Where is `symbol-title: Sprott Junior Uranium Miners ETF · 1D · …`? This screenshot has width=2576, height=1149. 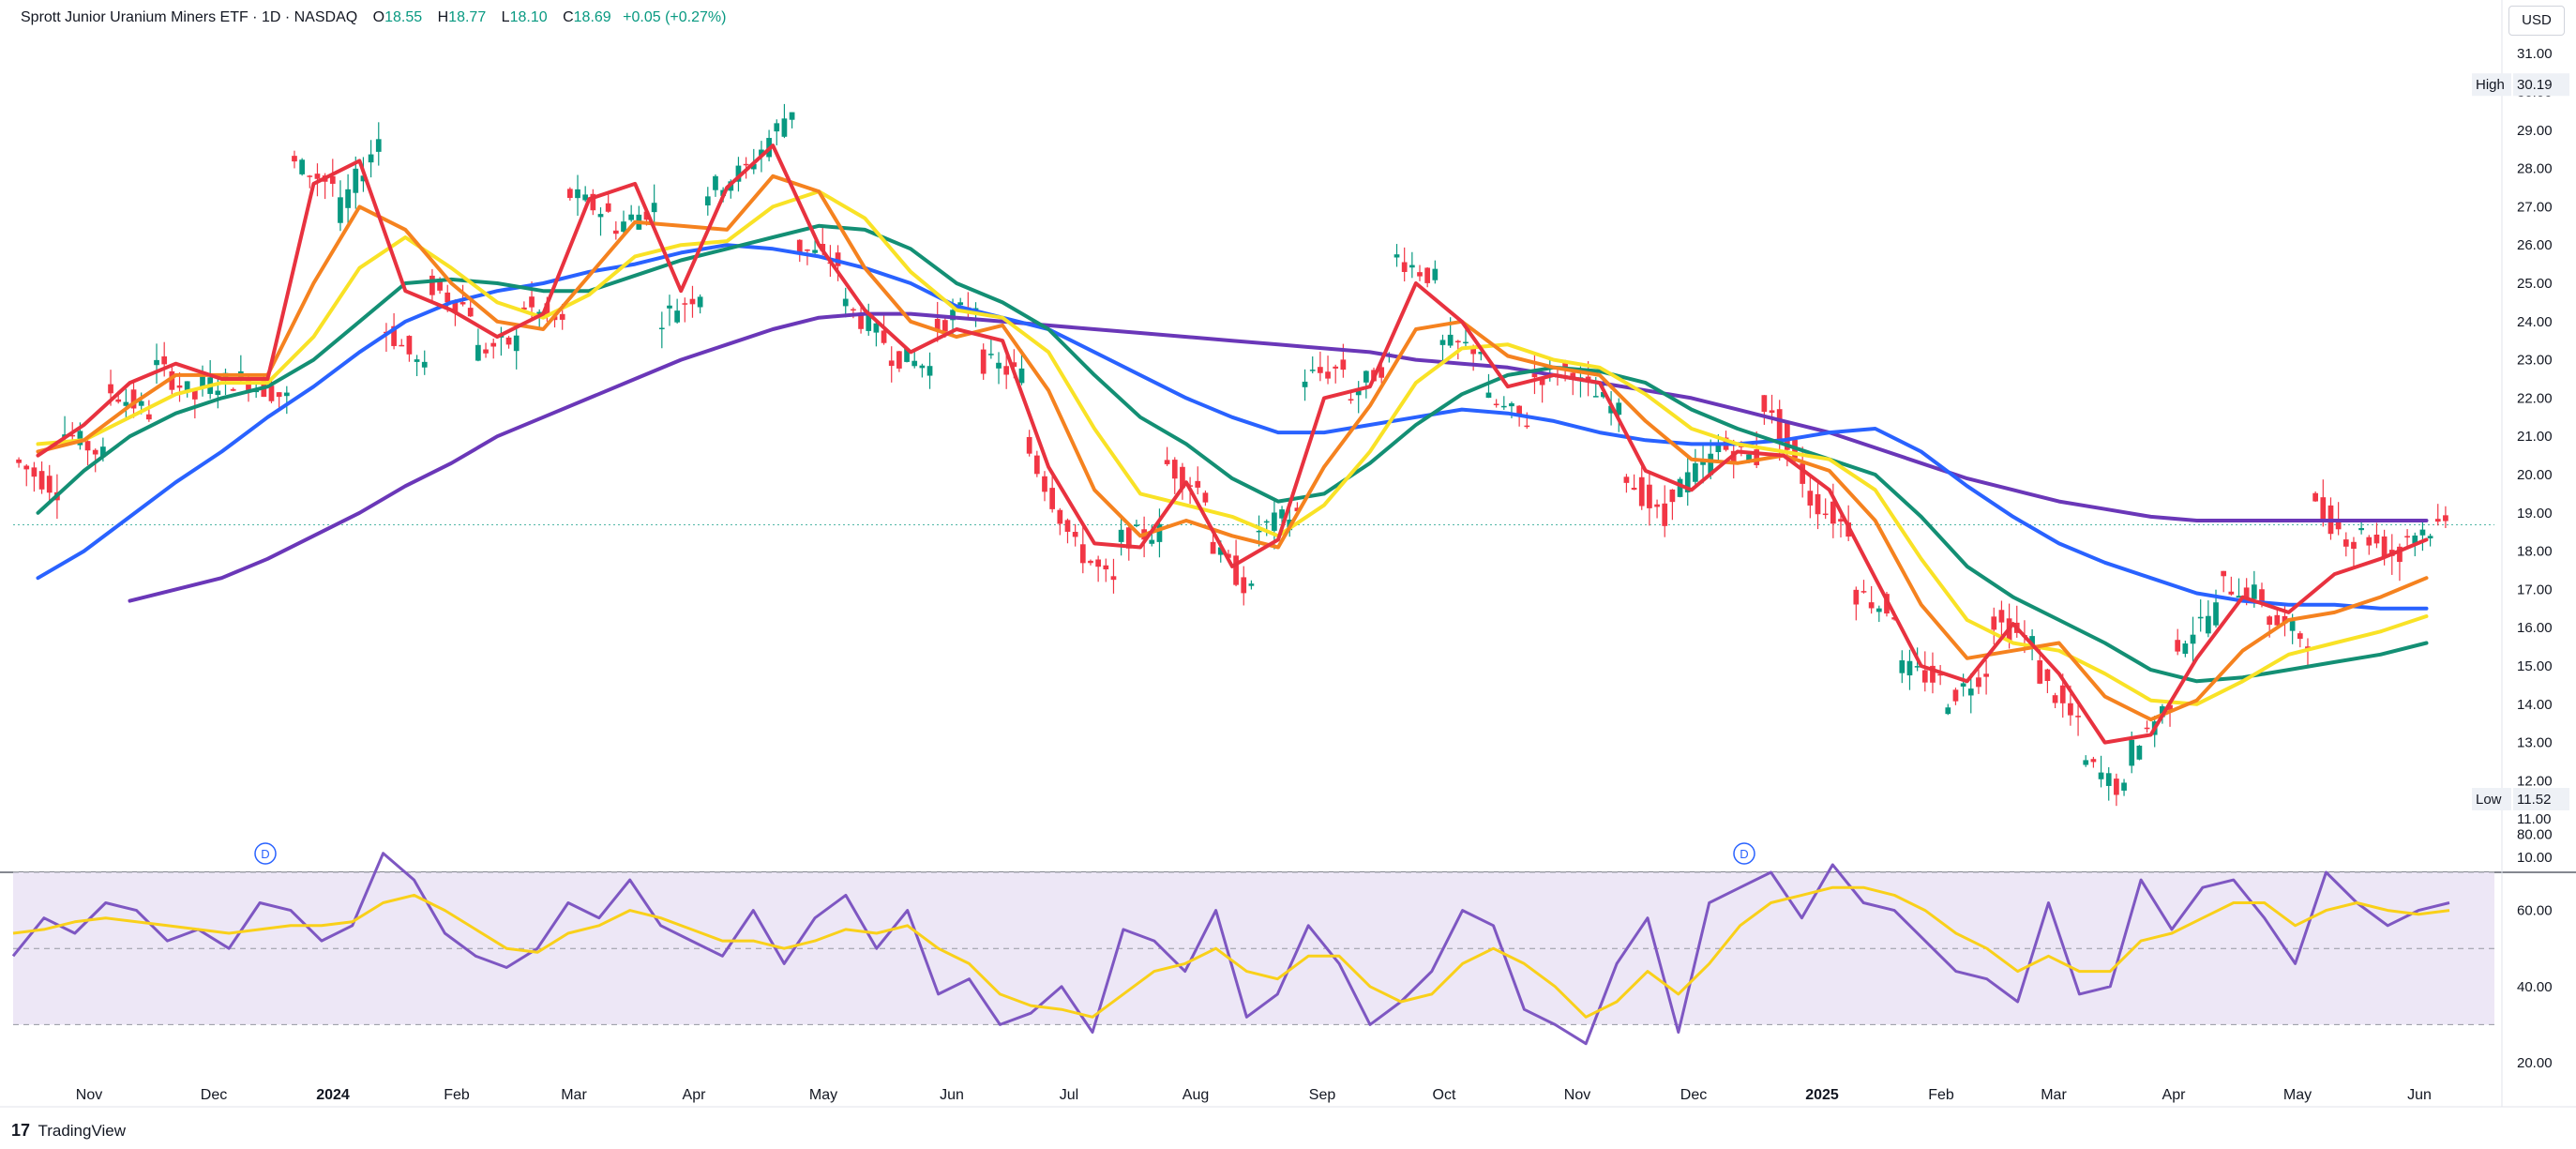
symbol-title: Sprott Junior Uranium Miners ETF · 1D · … is located at coordinates (189, 17).